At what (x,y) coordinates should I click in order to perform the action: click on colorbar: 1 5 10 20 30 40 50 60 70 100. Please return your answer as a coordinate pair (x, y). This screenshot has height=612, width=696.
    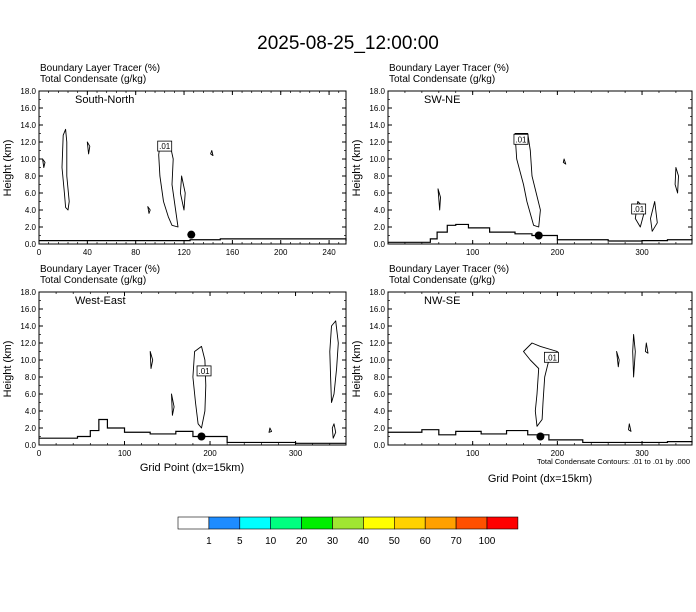
    Looking at the image, I should click on (348, 531).